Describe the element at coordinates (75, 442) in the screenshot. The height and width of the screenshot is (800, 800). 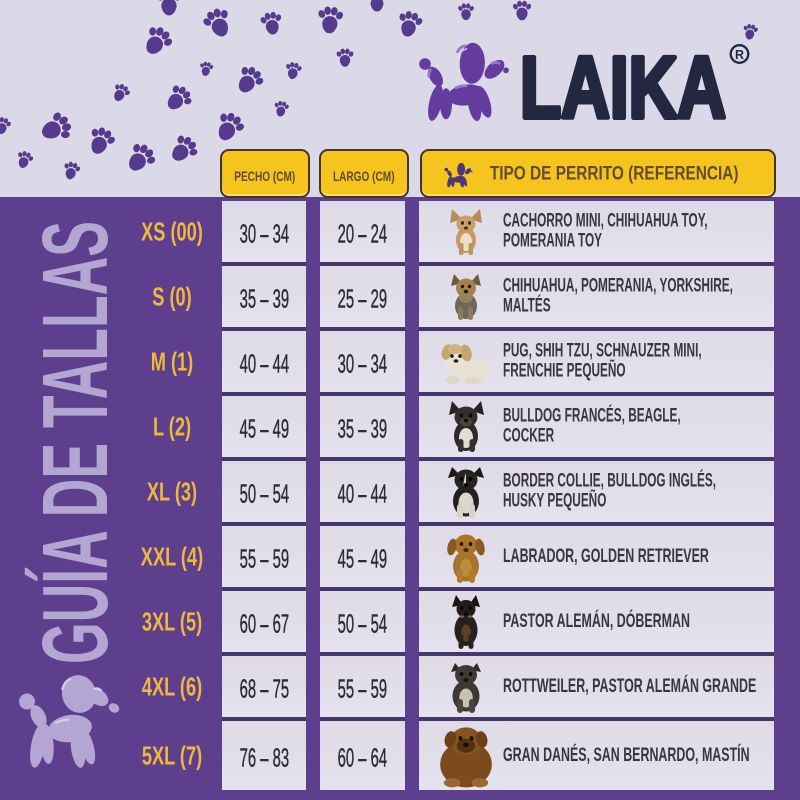
I see `svg-text: GUÍA DE TALLAS` at that location.